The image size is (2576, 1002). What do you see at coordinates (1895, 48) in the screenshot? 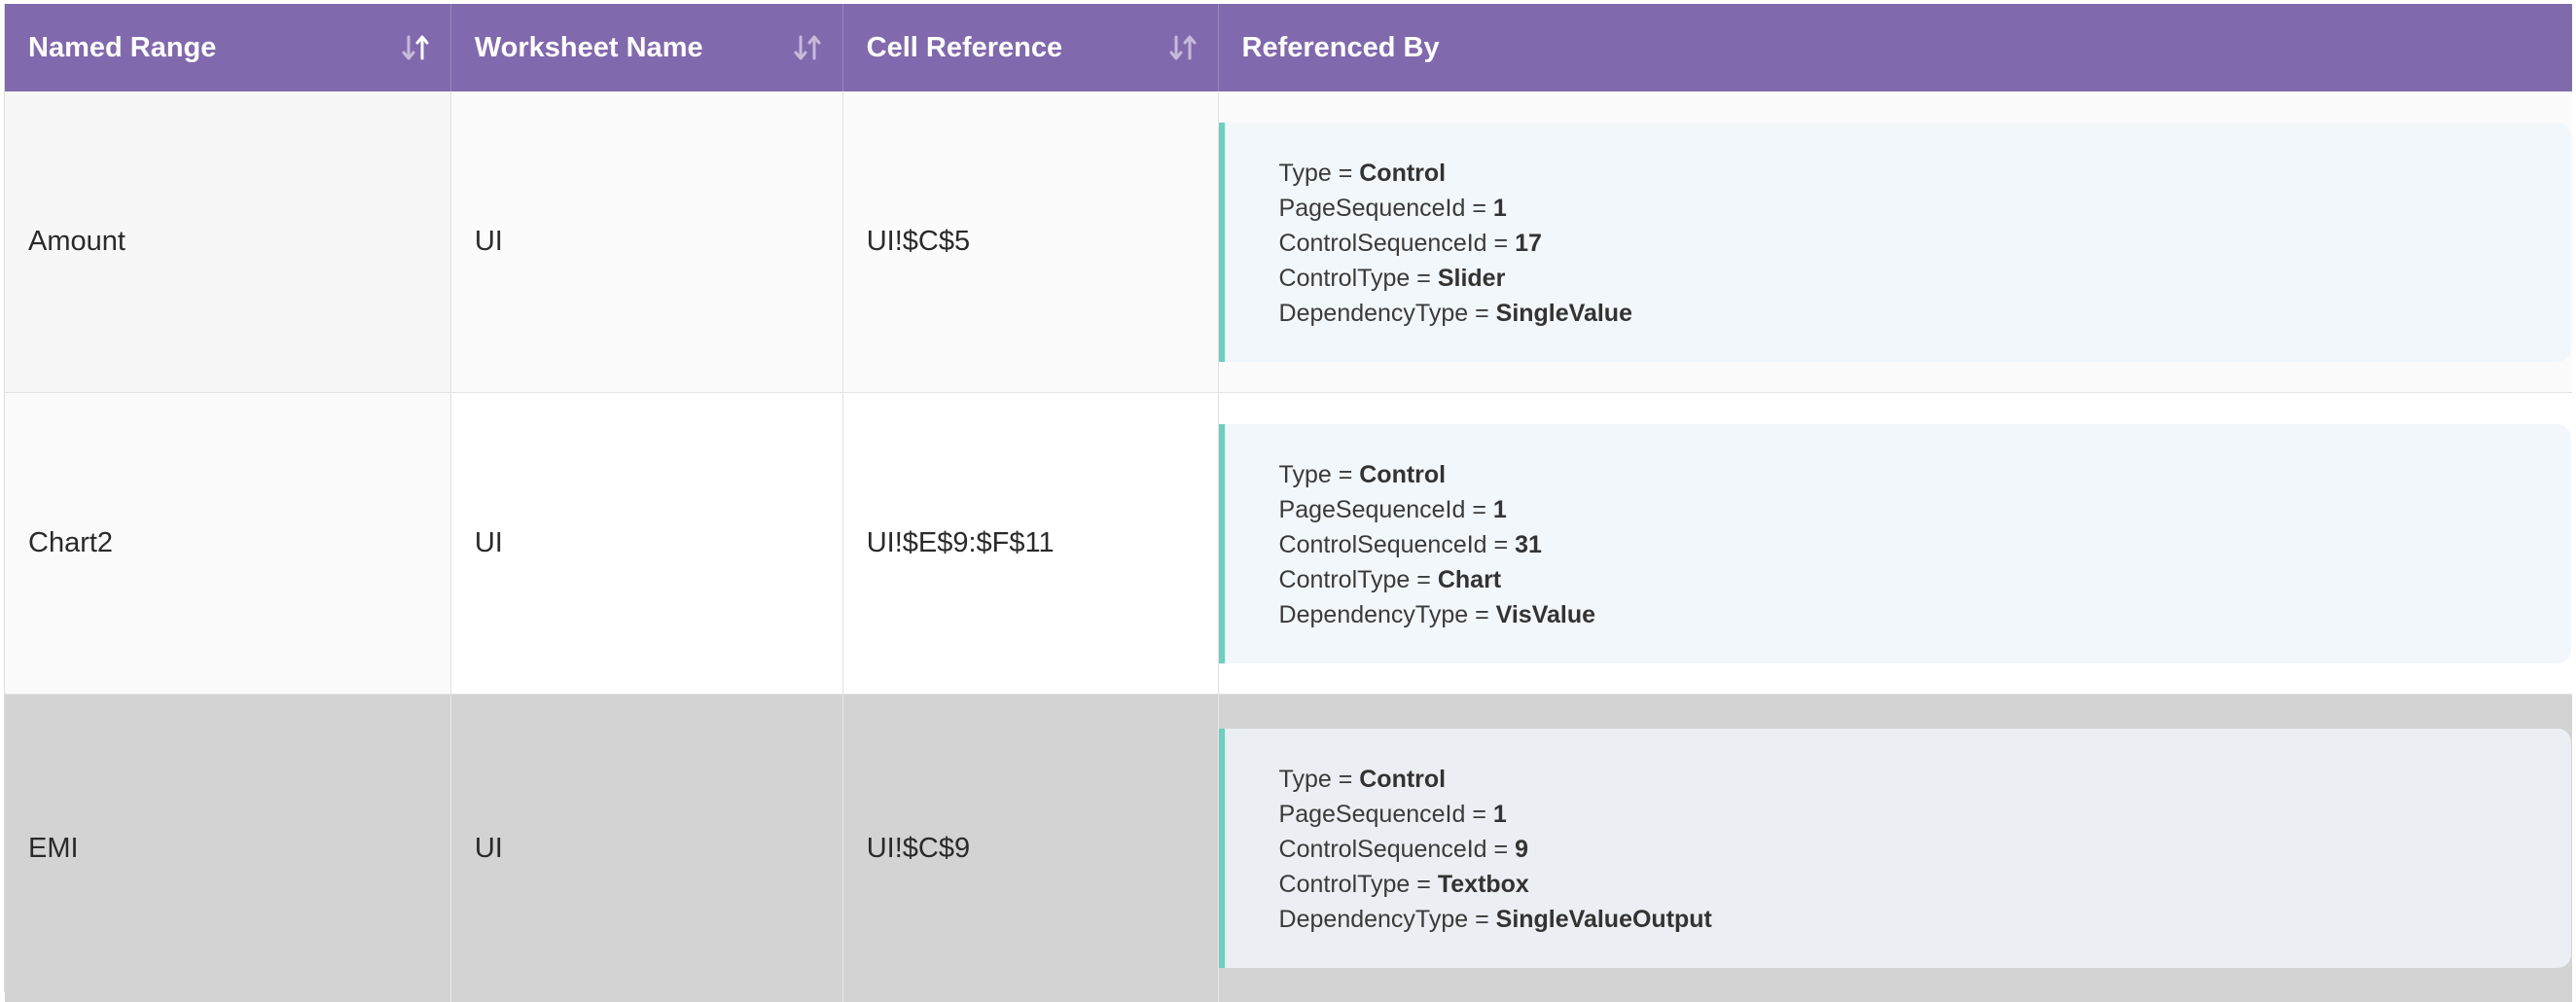
I see `column-header-referenced-by: Referenced By` at bounding box center [1895, 48].